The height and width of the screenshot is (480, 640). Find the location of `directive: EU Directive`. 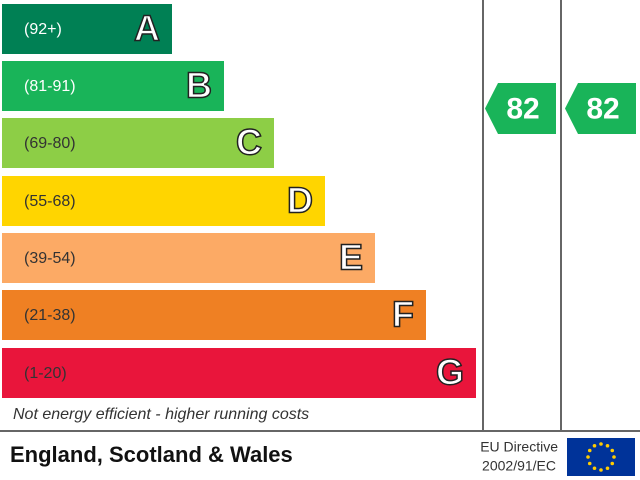

directive: EU Directive is located at coordinates (519, 447).